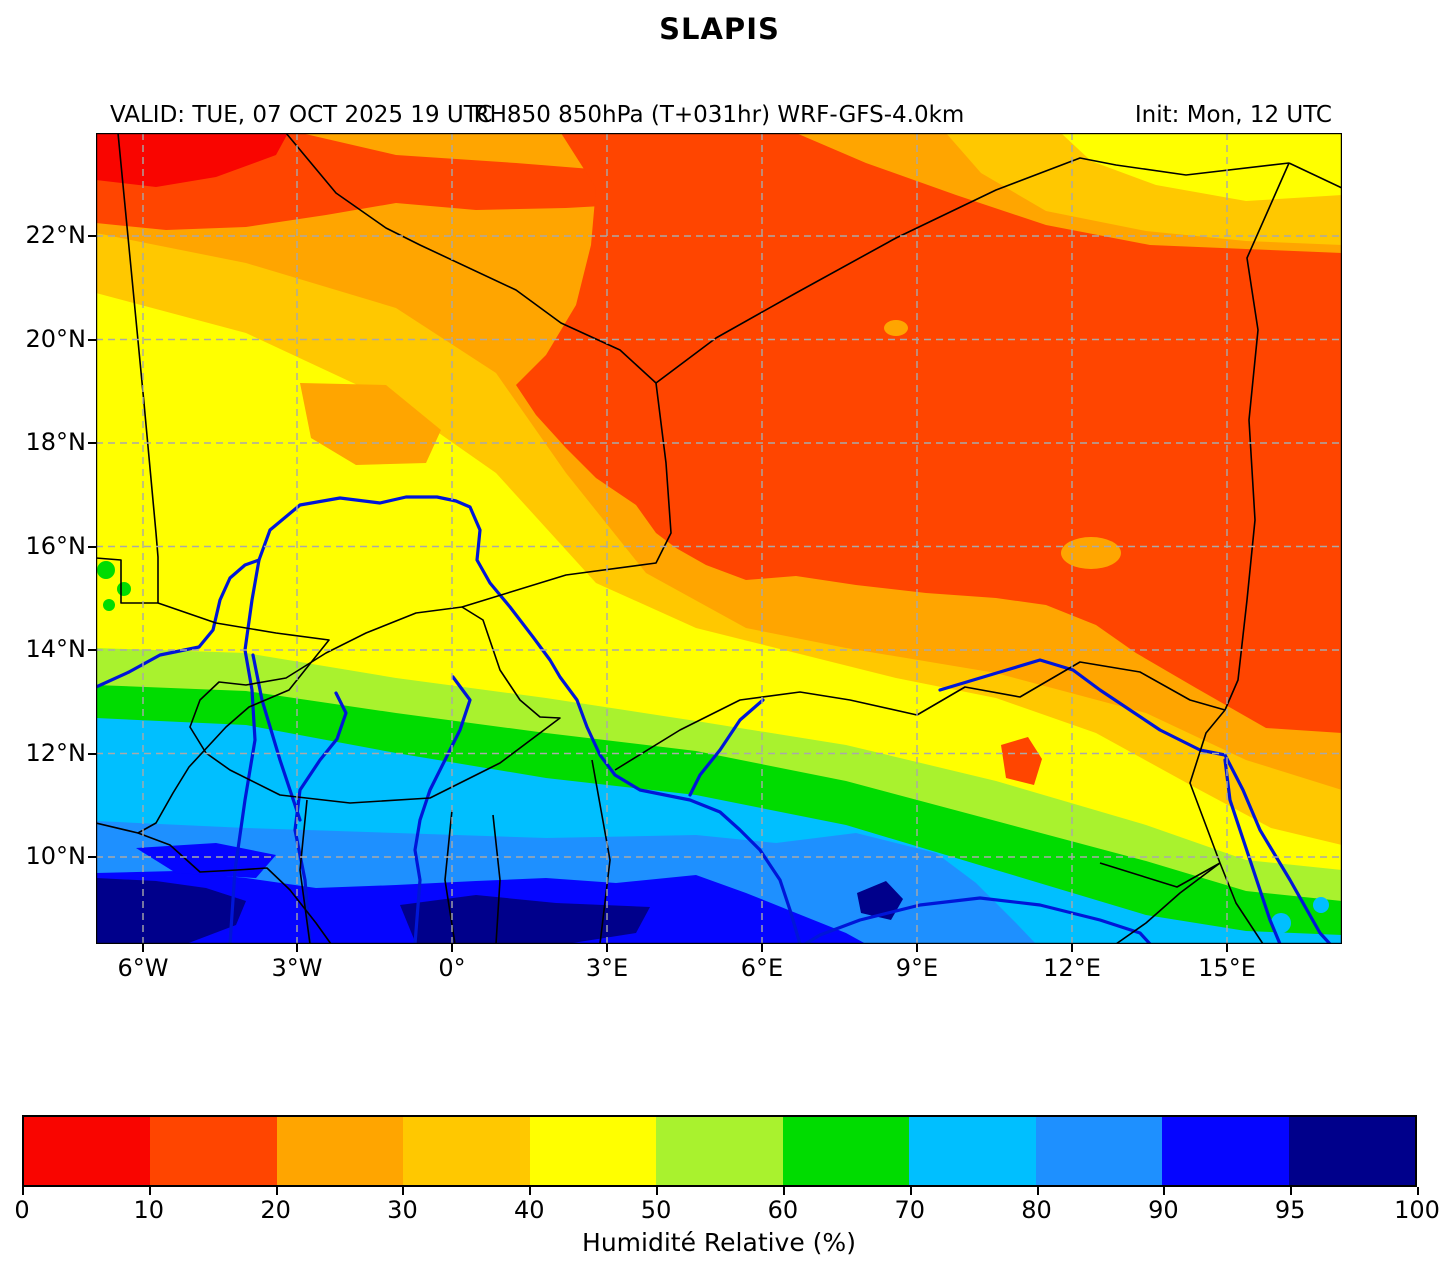 The height and width of the screenshot is (1264, 1451). Describe the element at coordinates (149, 1210) in the screenshot. I see `colorbar-tick-label: 10` at that location.